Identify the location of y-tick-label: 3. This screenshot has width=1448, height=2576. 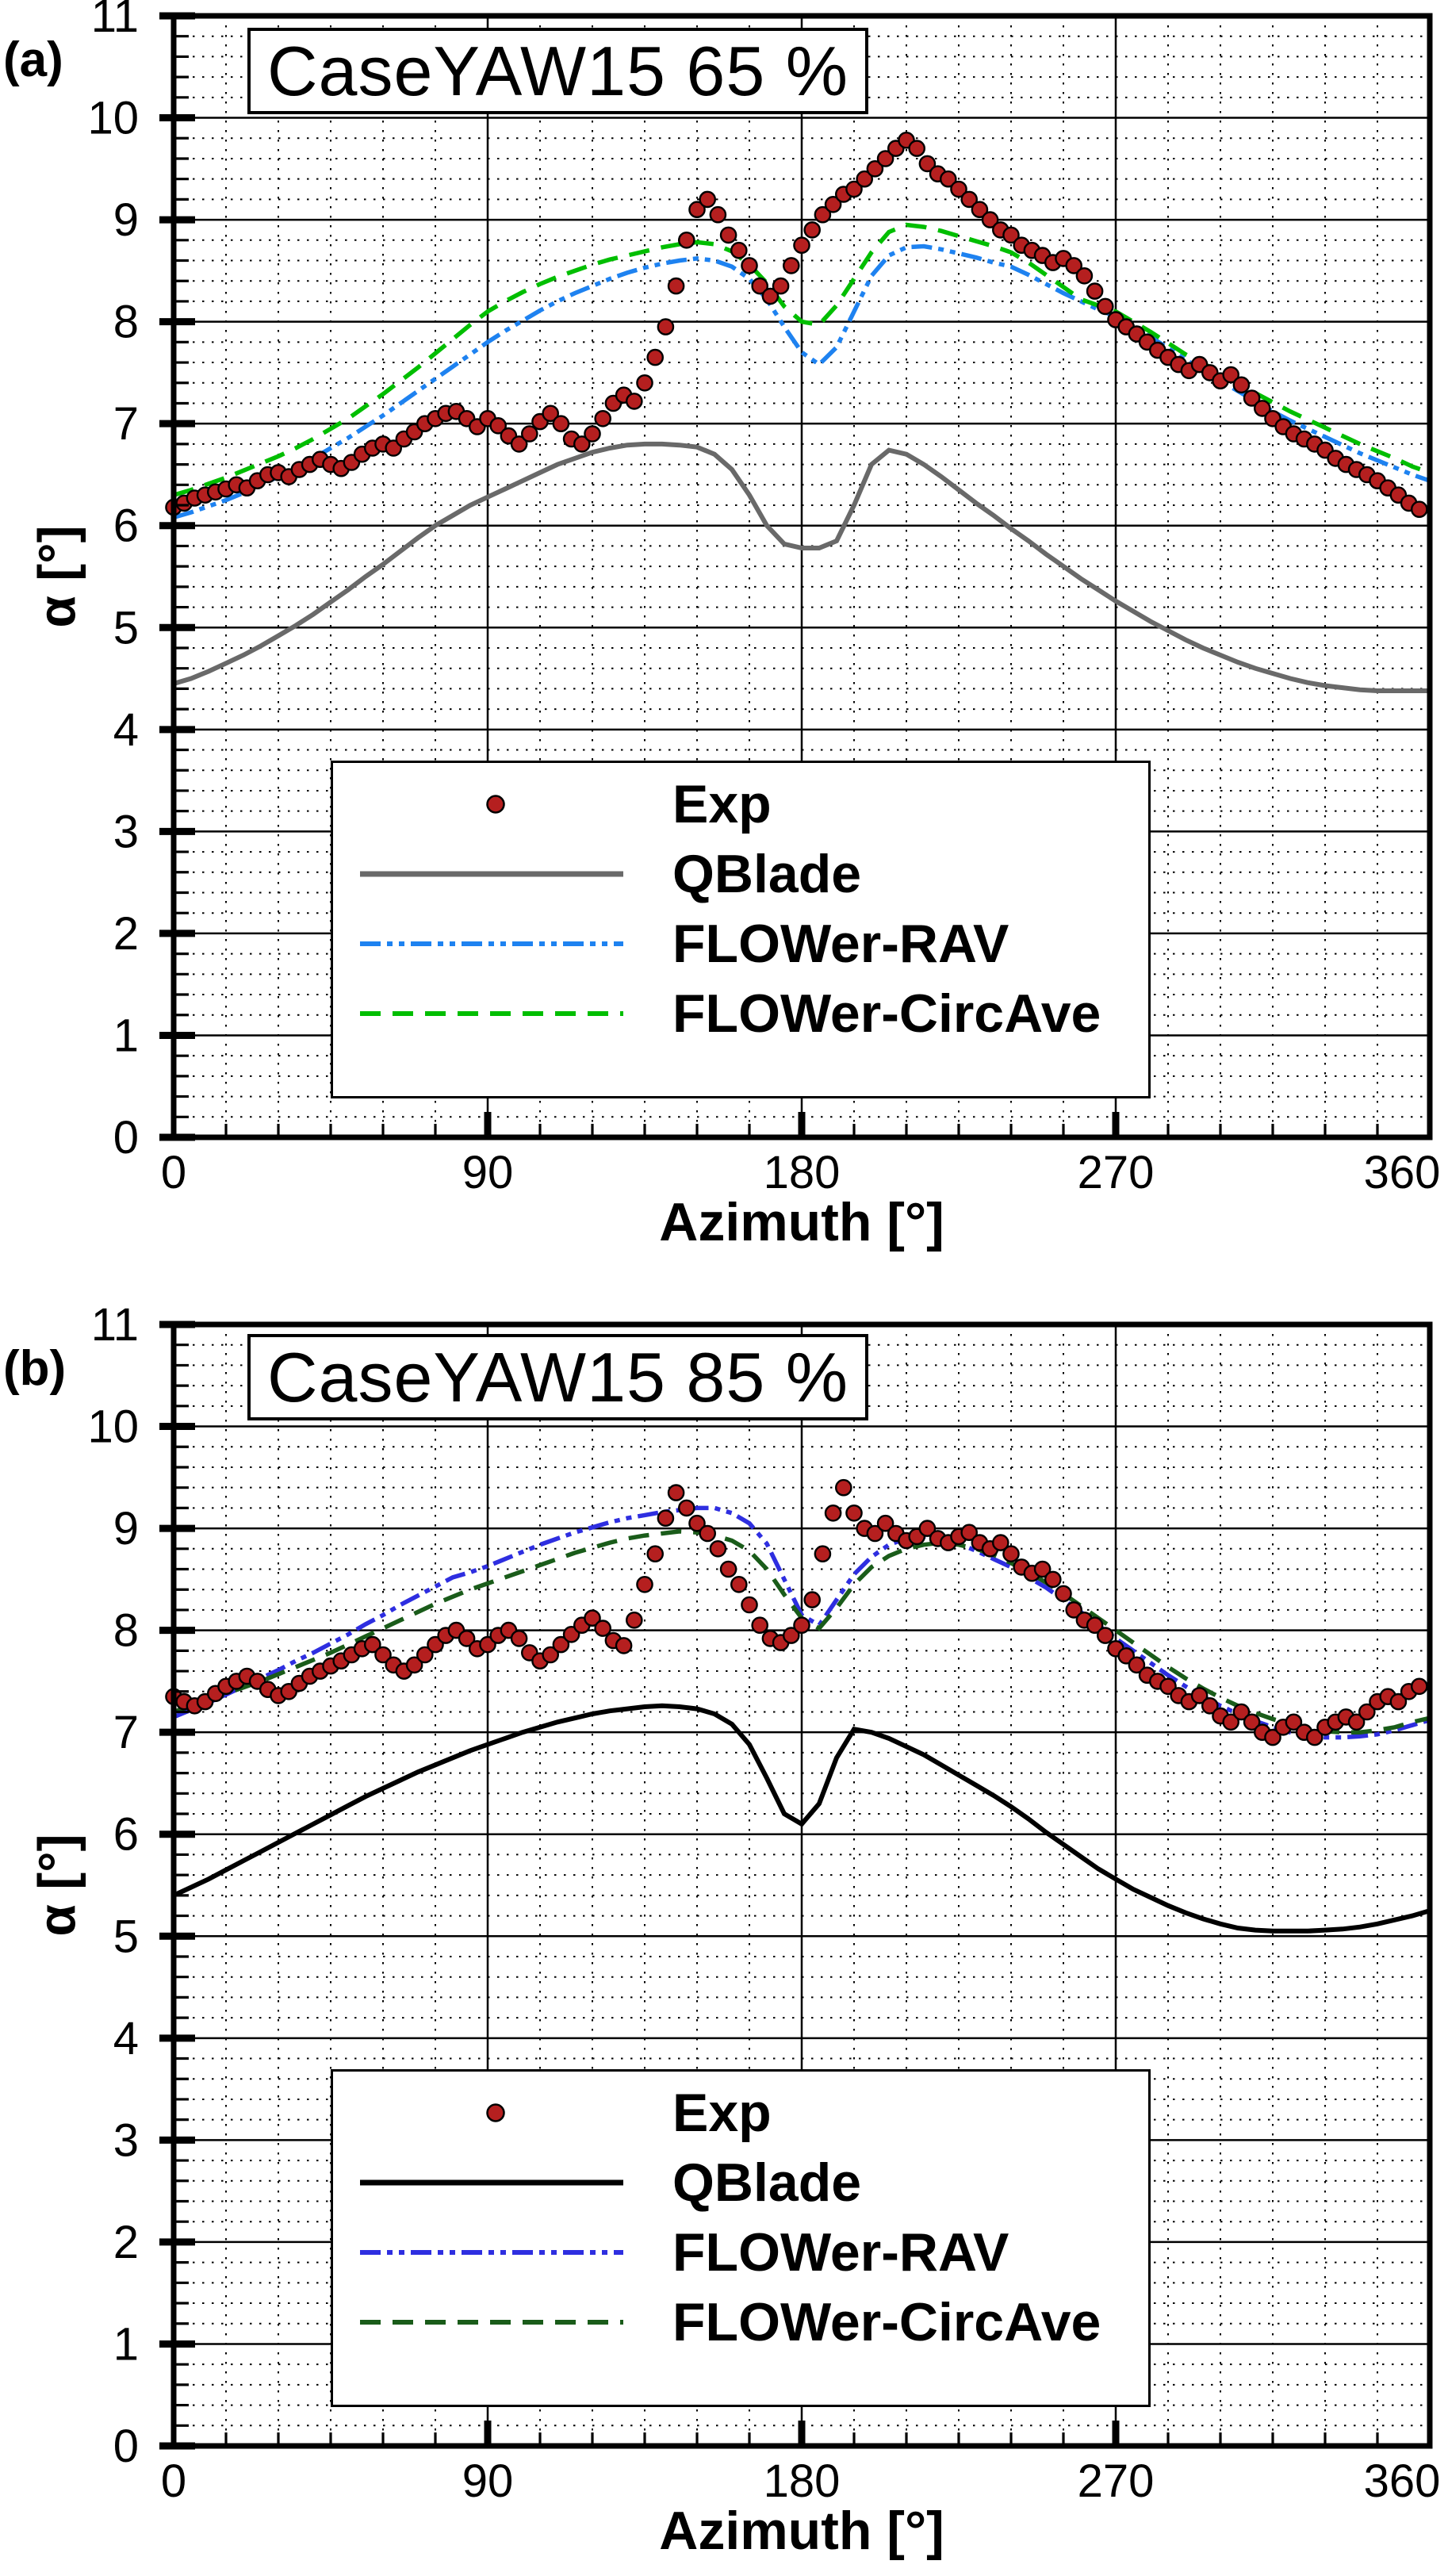
(126, 832).